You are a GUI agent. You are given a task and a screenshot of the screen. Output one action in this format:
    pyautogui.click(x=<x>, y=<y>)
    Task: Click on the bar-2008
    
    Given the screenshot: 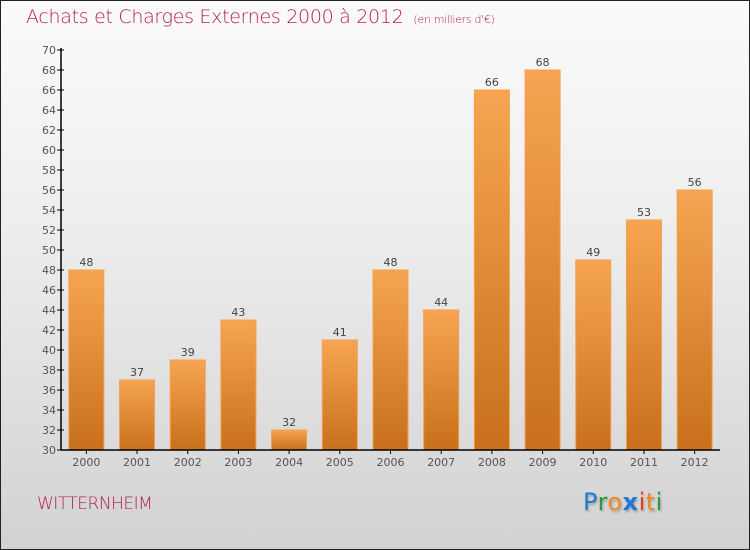 What is the action you would take?
    pyautogui.click(x=491, y=270)
    